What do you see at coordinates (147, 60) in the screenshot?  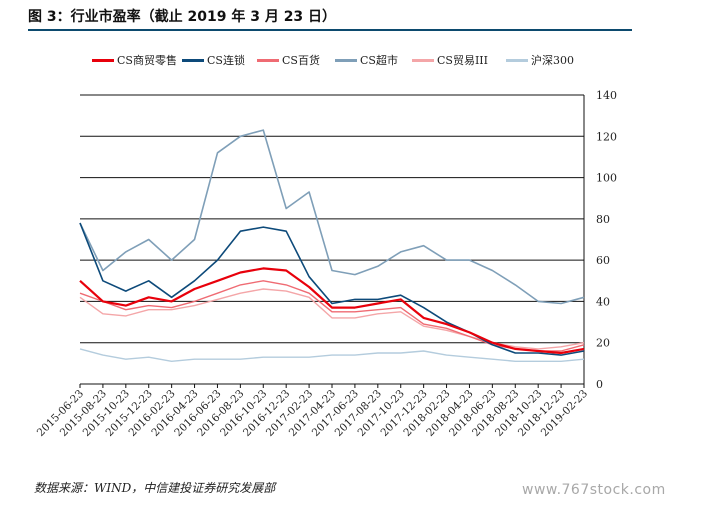 I see `legend-label: CS商贸零售` at bounding box center [147, 60].